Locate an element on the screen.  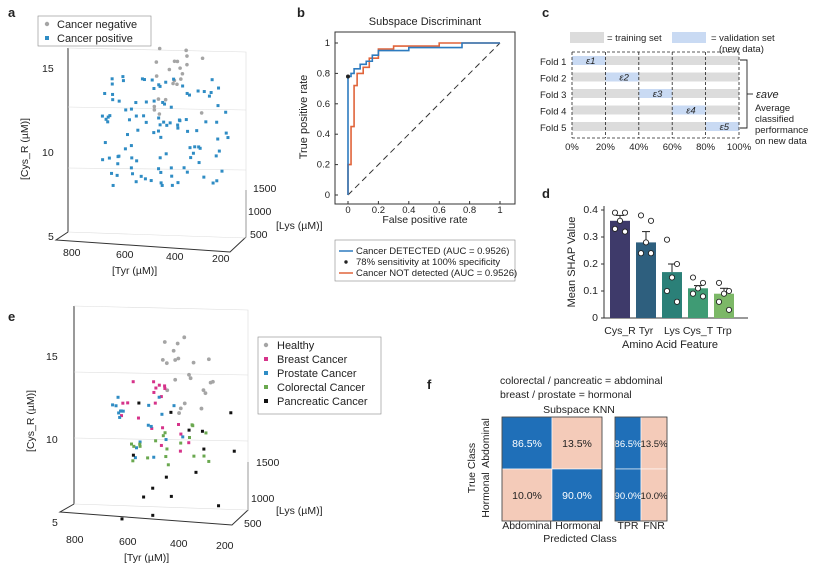
col-label: Hormonal is located at coordinates (578, 526).